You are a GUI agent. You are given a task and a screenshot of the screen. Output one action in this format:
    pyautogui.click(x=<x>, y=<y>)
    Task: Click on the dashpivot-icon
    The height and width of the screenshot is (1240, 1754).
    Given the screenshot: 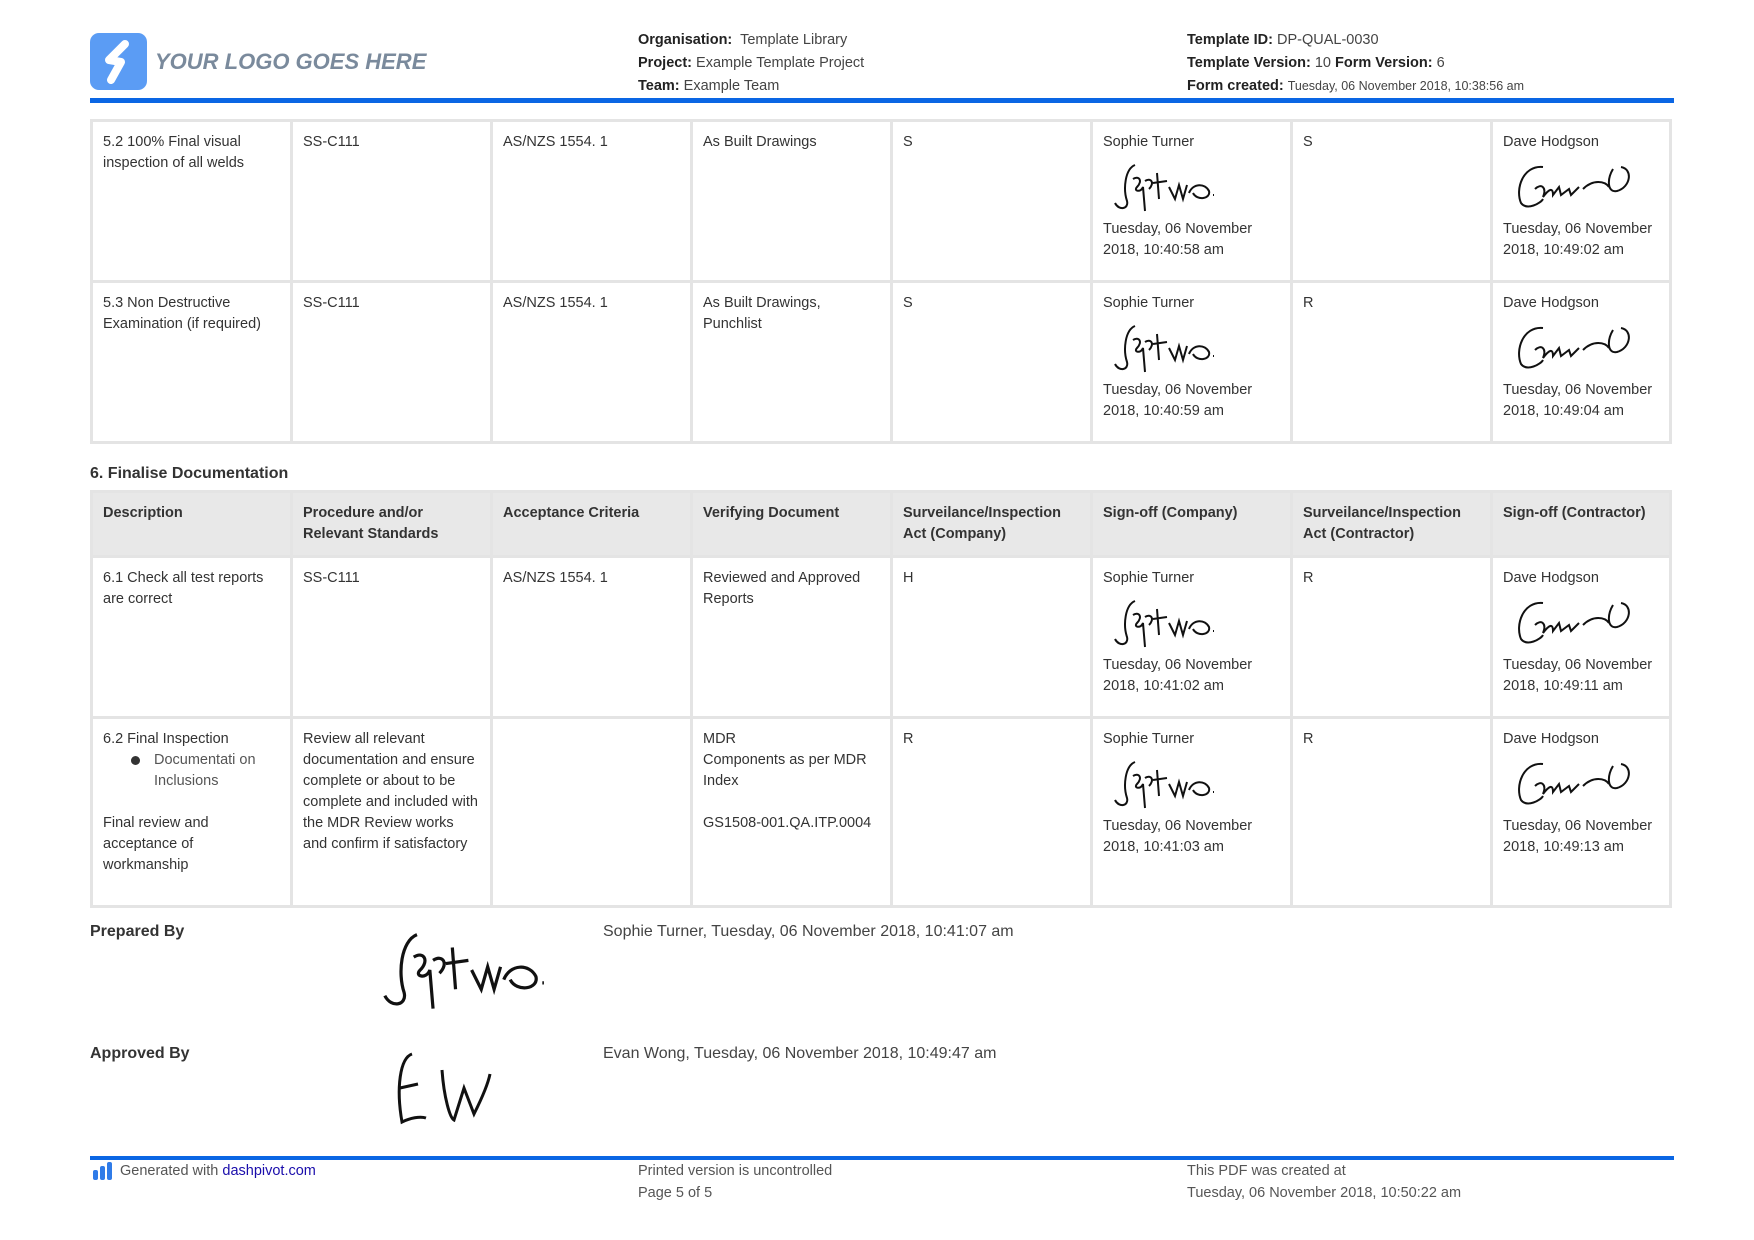 What is the action you would take?
    pyautogui.click(x=102, y=1171)
    